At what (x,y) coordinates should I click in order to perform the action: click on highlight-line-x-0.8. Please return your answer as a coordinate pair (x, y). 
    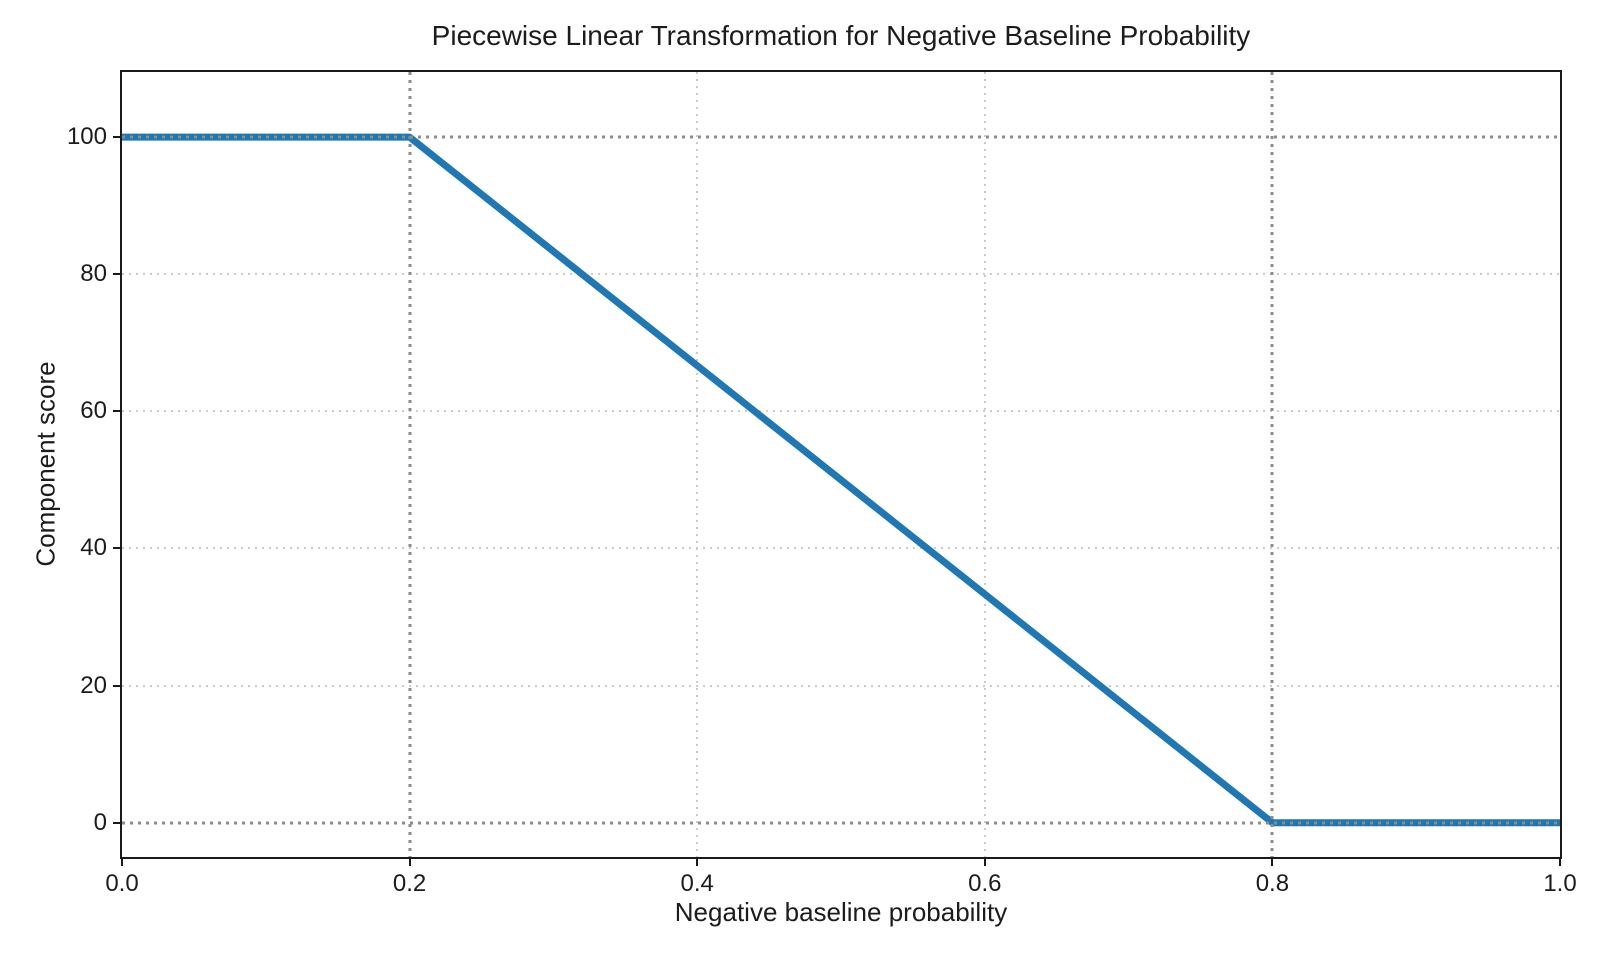
    Looking at the image, I should click on (1272, 464).